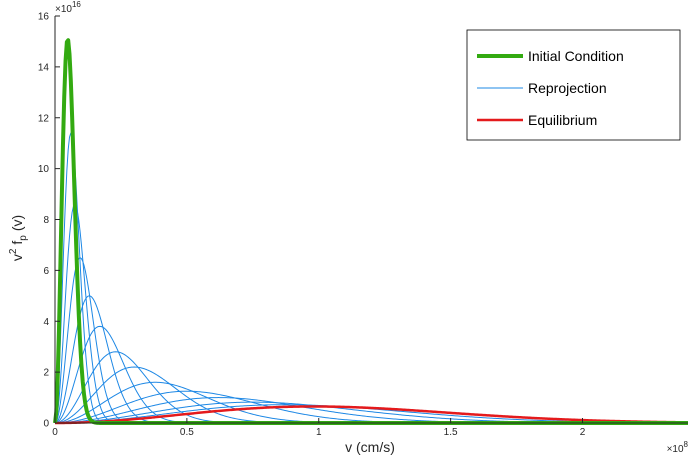 This screenshot has width=692, height=457. Describe the element at coordinates (17, 223) in the screenshot. I see `y-axis-label-arg: (v)` at that location.